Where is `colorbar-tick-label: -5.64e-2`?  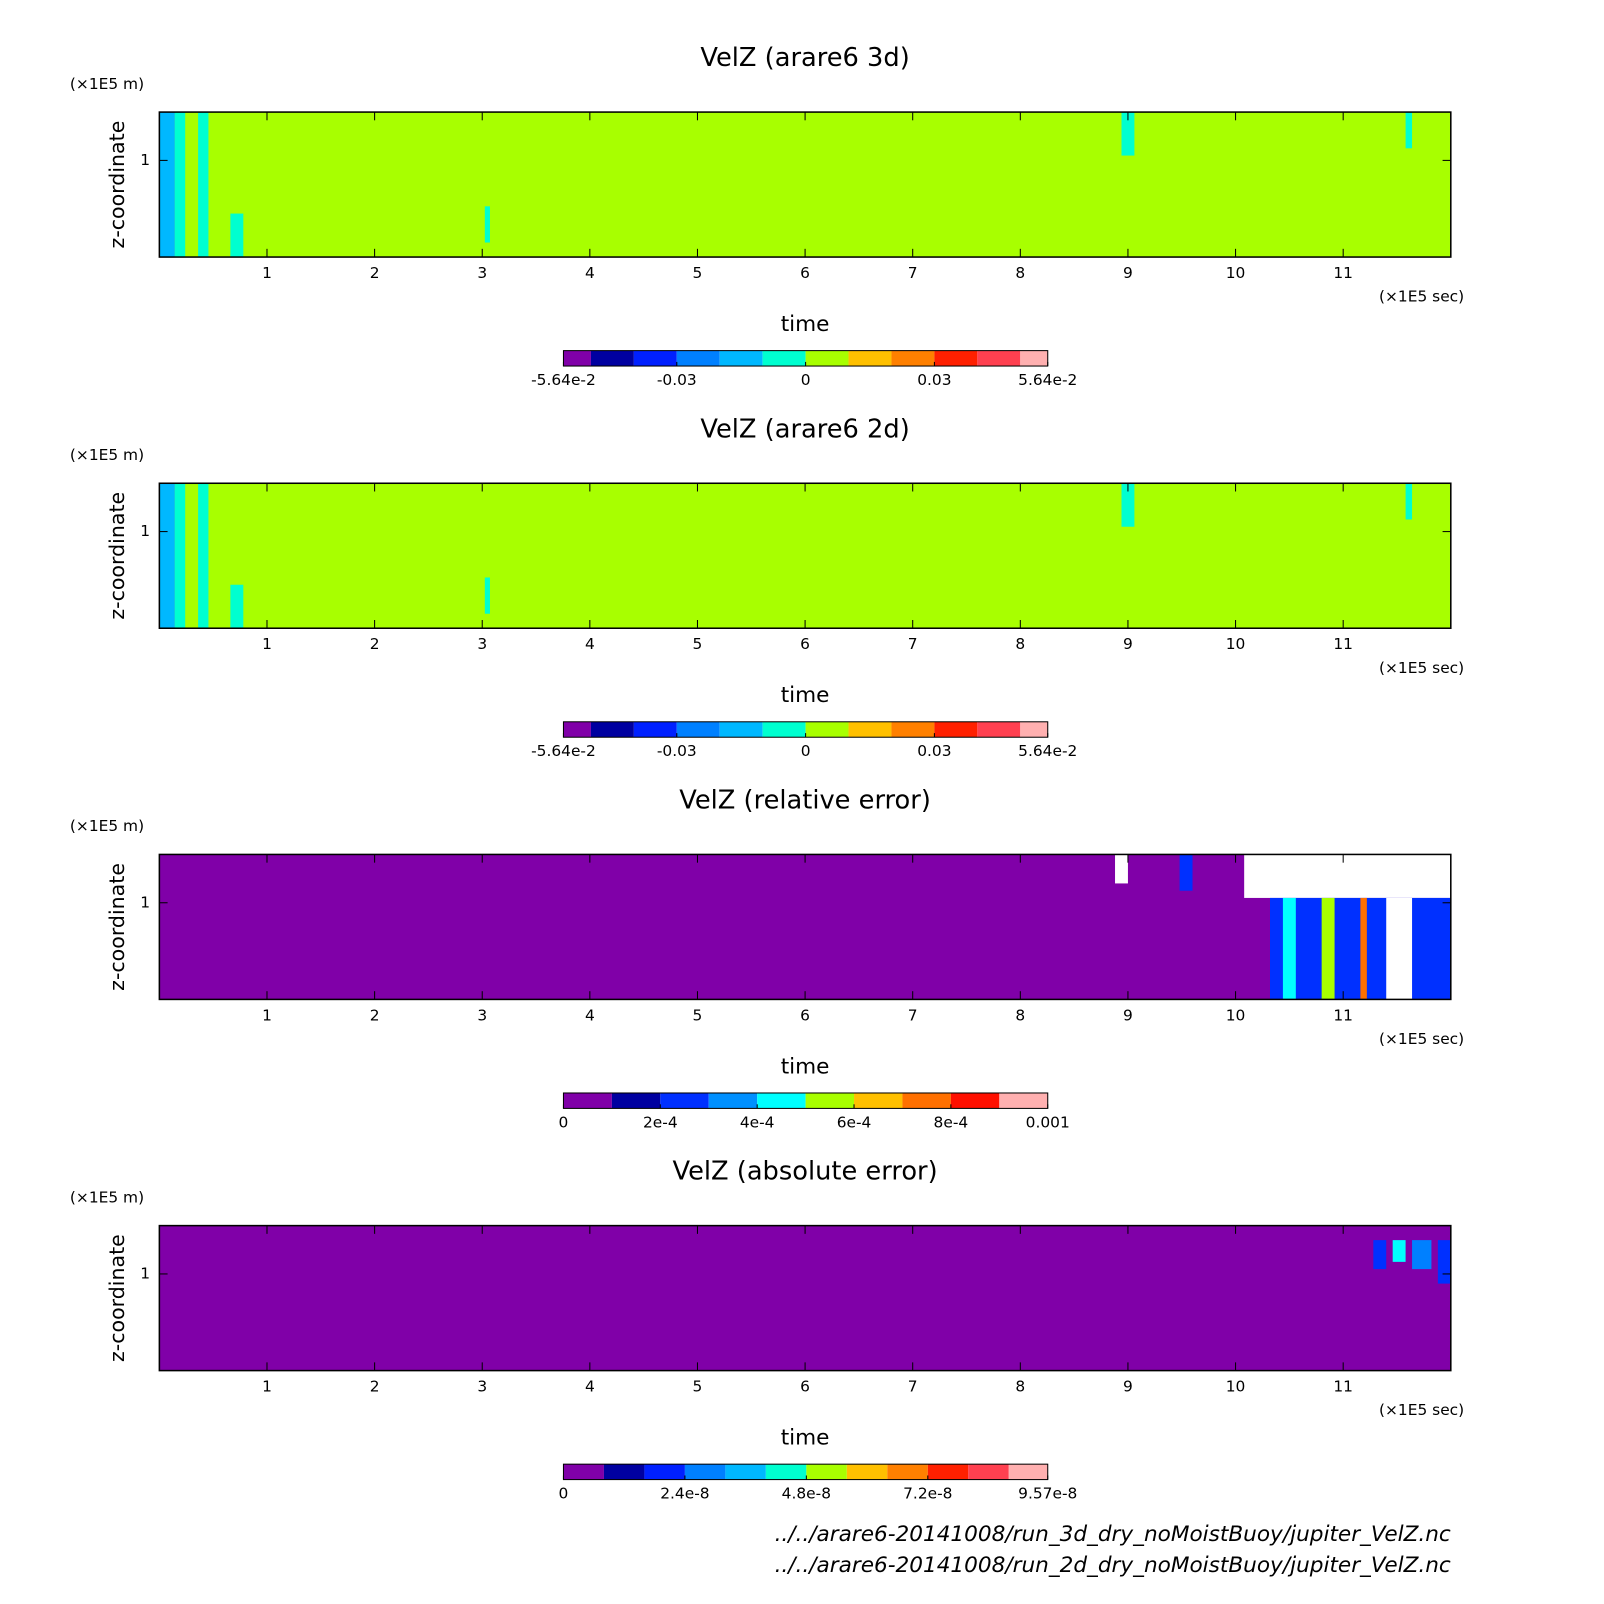
colorbar-tick-label: -5.64e-2 is located at coordinates (563, 751).